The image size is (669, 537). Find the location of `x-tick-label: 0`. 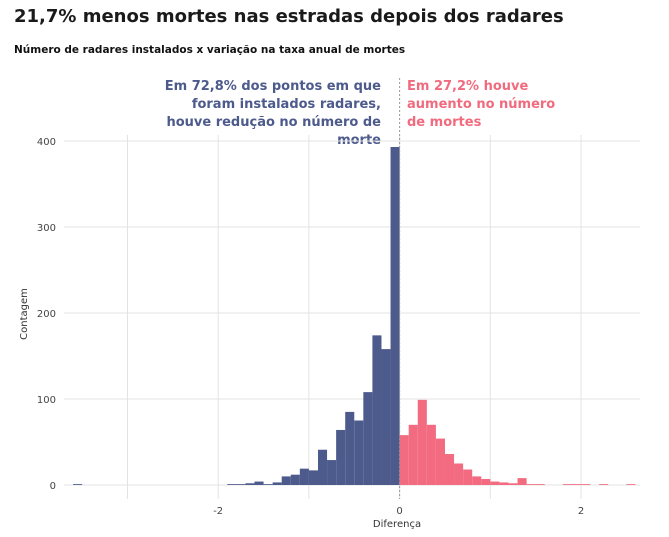

x-tick-label: 0 is located at coordinates (399, 511).